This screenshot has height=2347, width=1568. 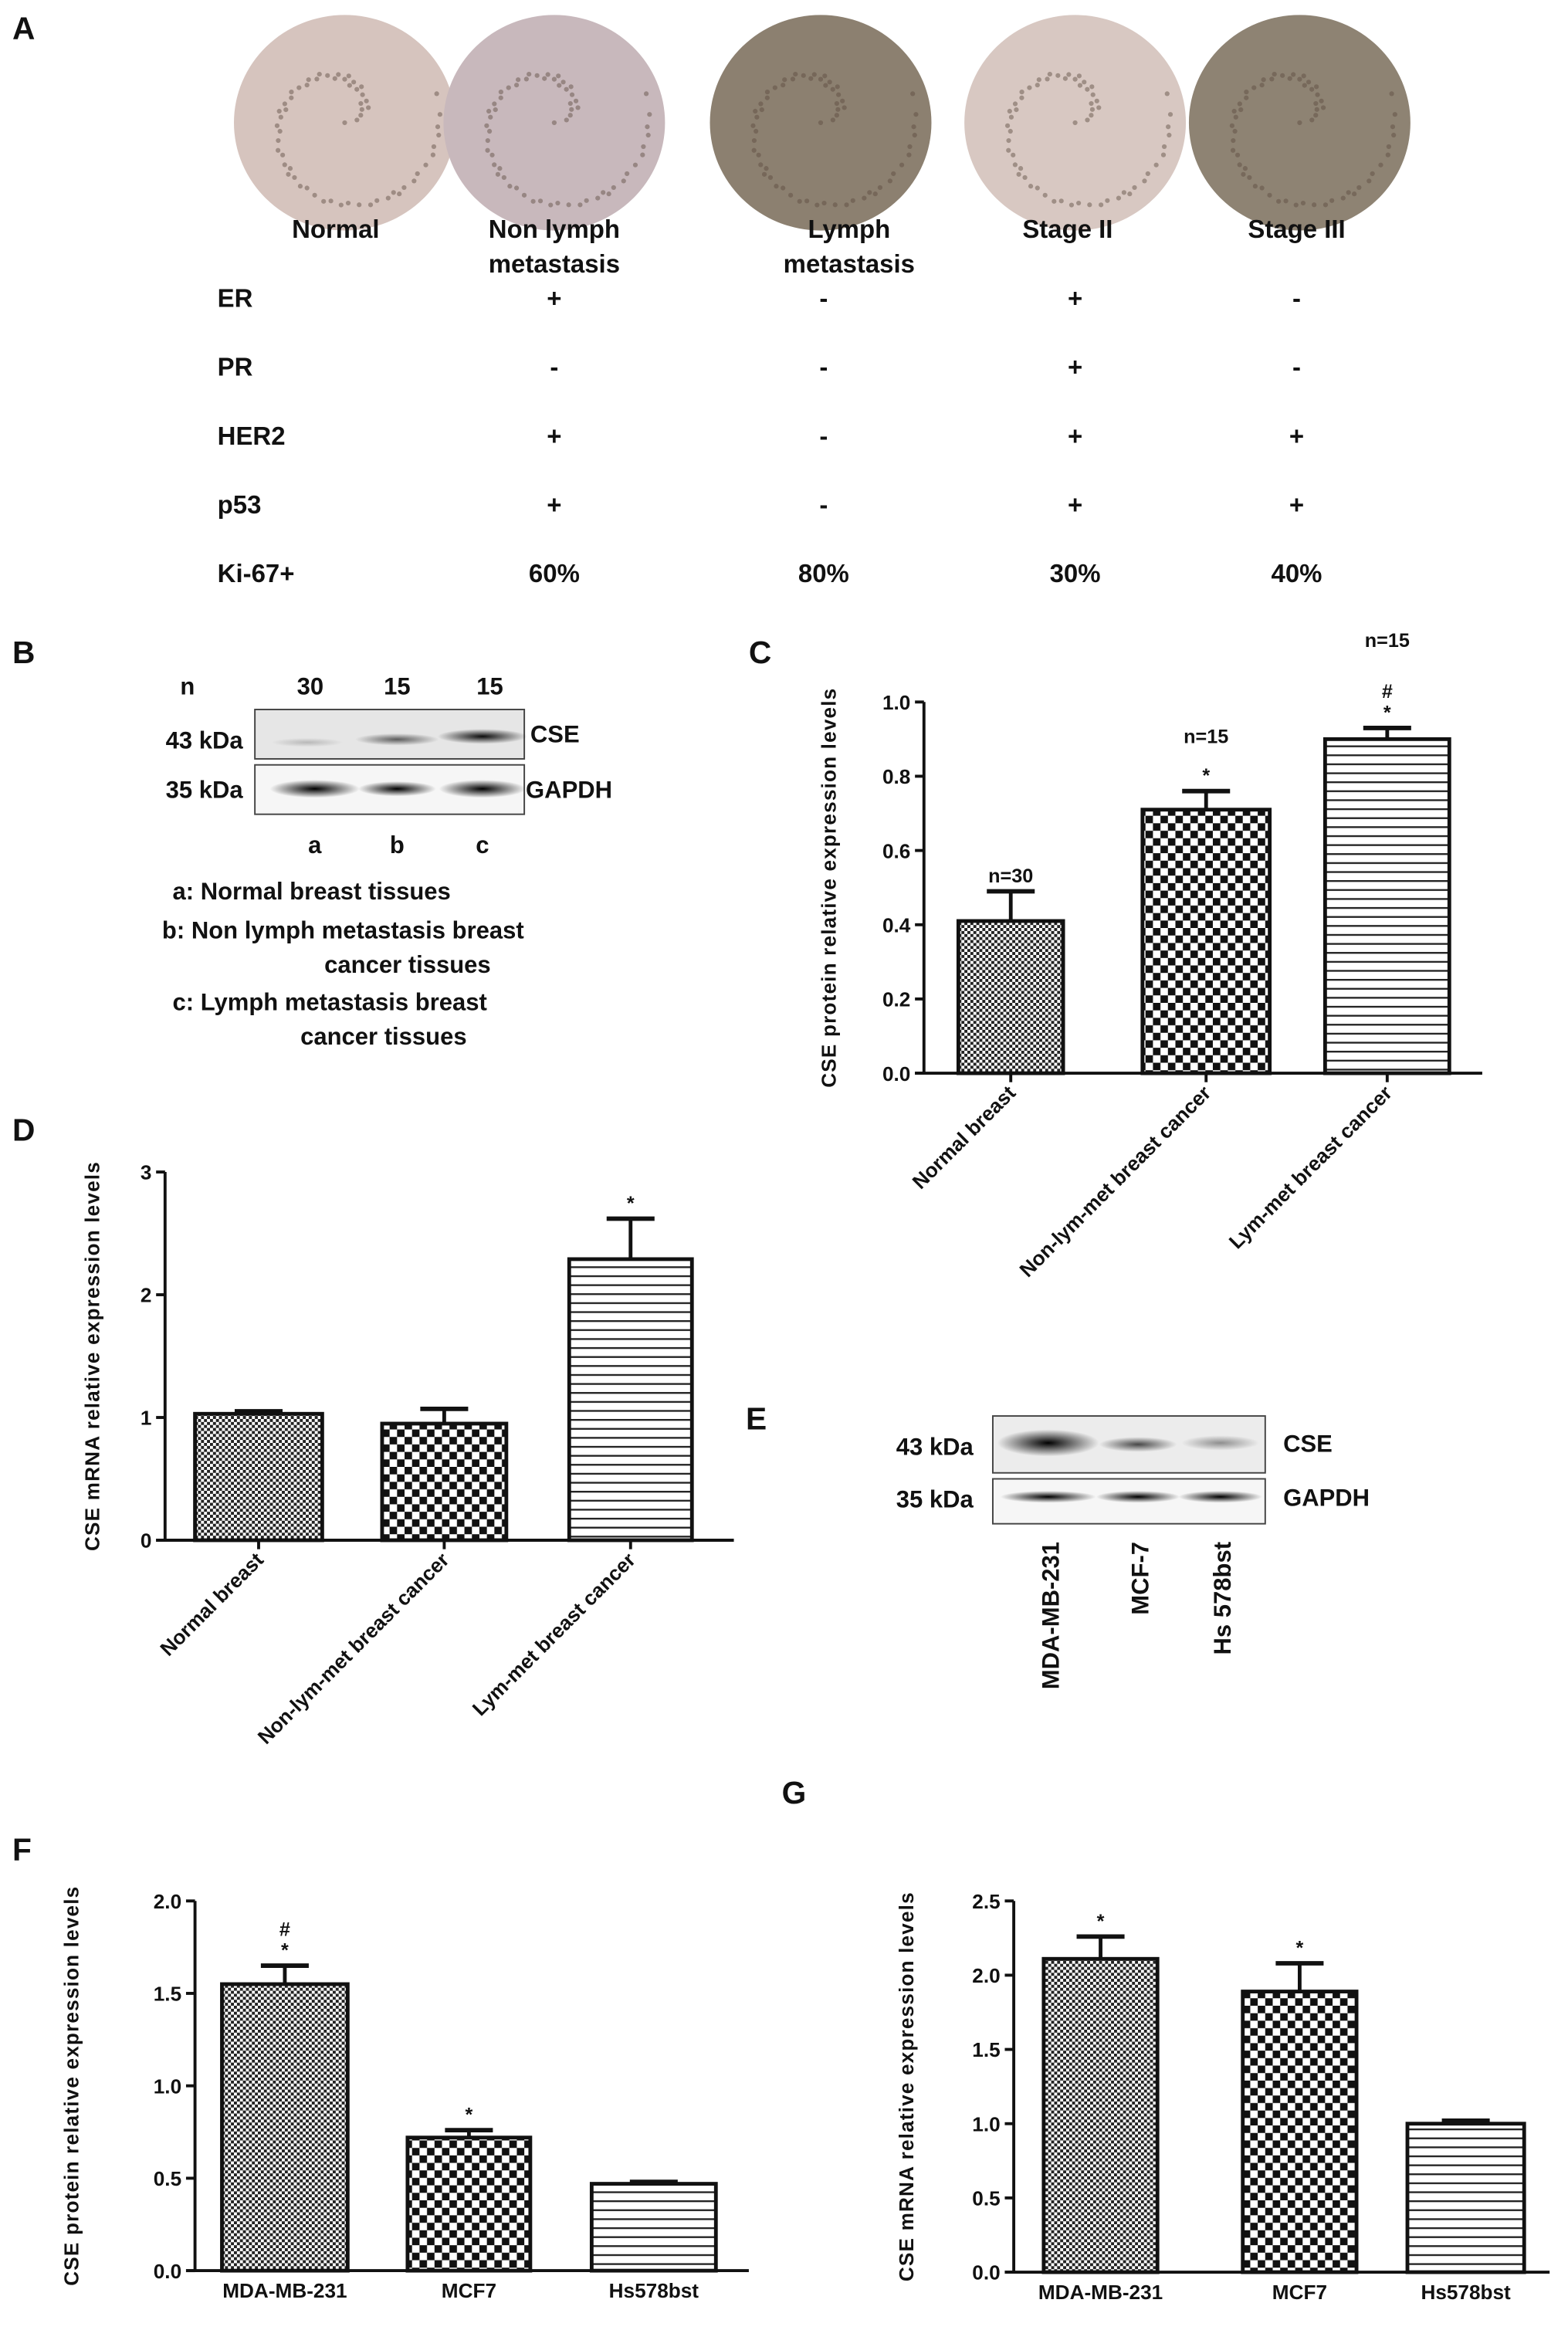 I want to click on x-tick-label: MDA-MB-231, so click(x=1100, y=2293).